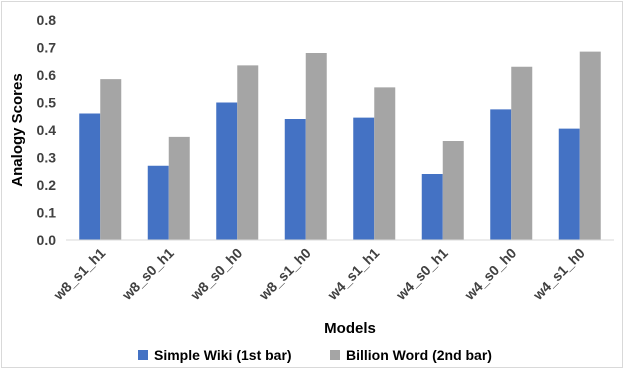  I want to click on bar-billion-word-w4_s1_h0, so click(590, 145).